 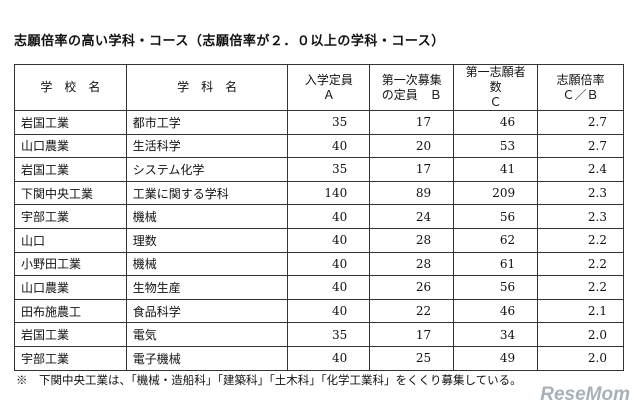 What do you see at coordinates (580, 169) in the screenshot?
I see `cell-ratio: 2.4` at bounding box center [580, 169].